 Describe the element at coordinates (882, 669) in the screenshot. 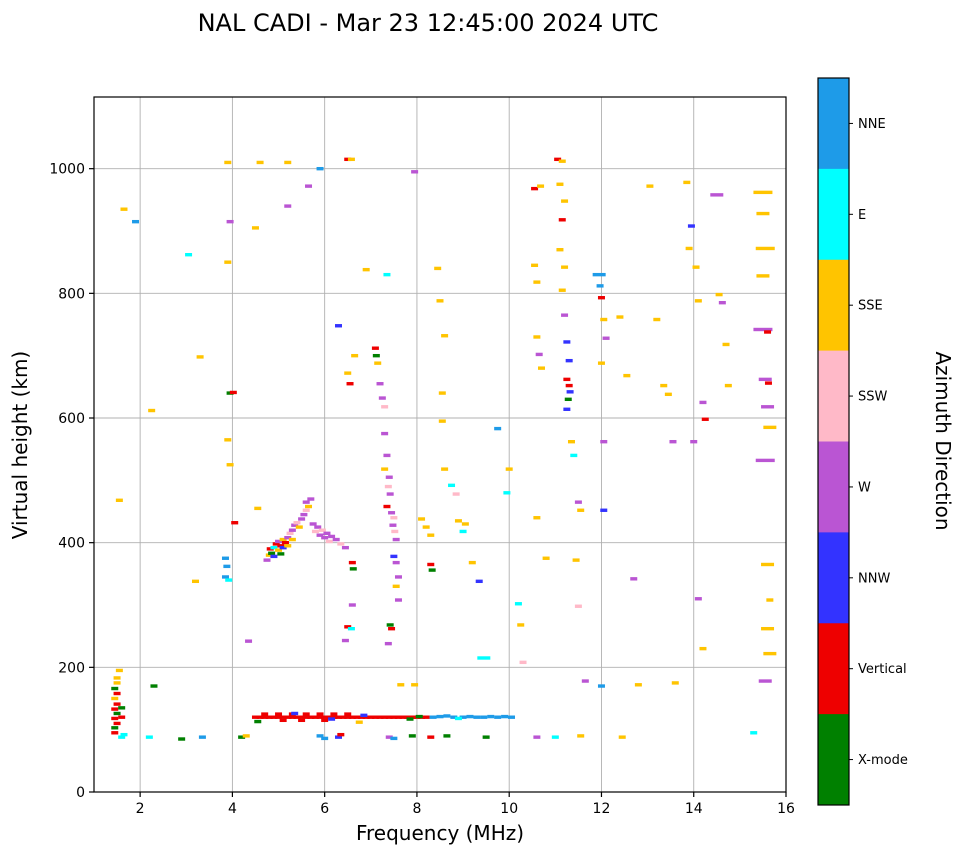

I see `colorbar-label-vertical: Vertical` at that location.